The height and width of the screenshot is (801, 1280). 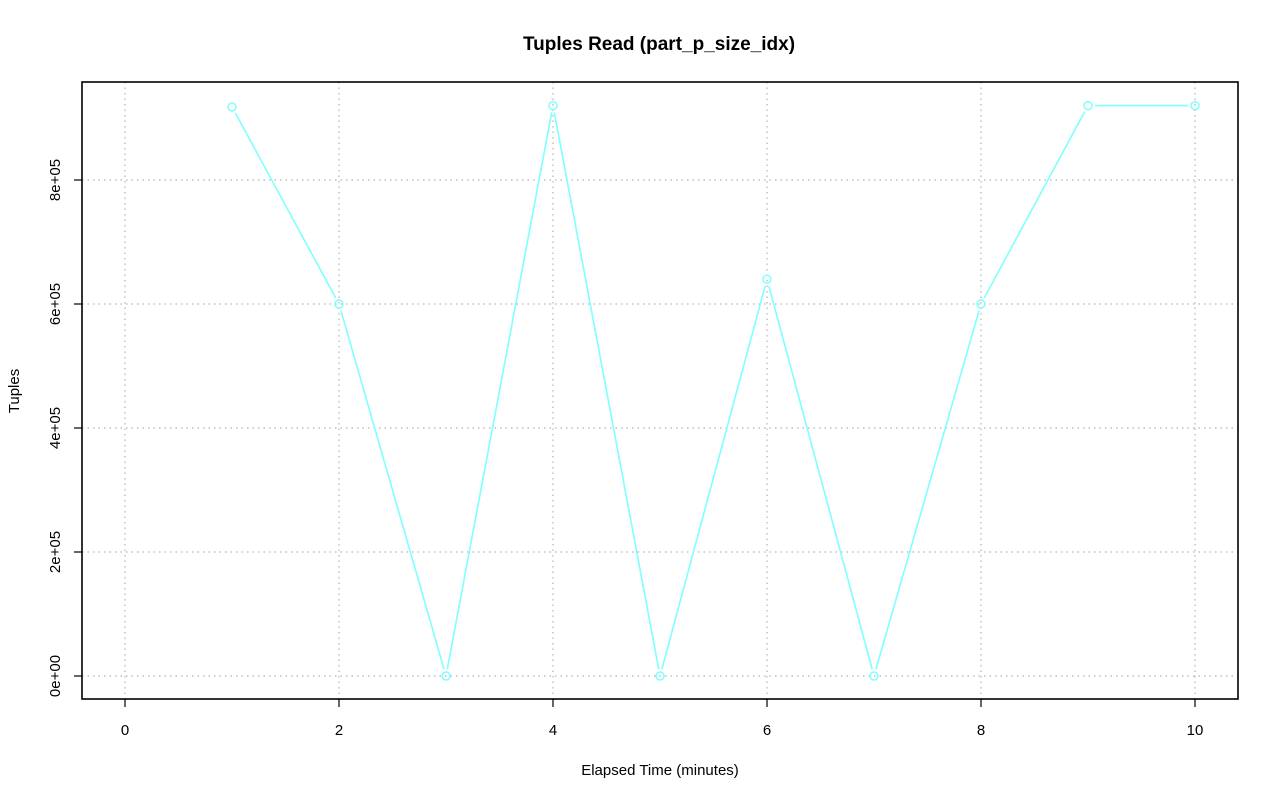 I want to click on x-axis-label: Elapsed Time (minutes), so click(x=660, y=770).